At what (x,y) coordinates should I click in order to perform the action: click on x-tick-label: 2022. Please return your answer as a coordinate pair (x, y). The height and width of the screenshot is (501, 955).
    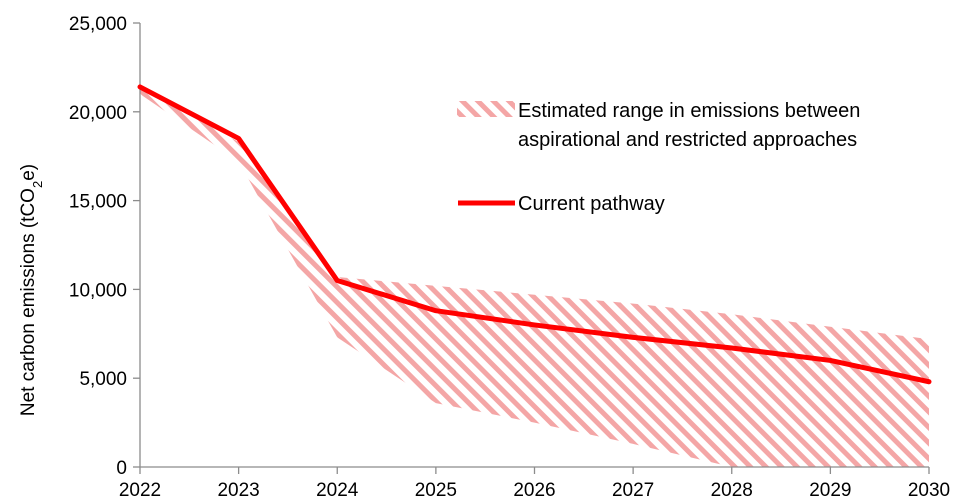
    Looking at the image, I should click on (140, 490).